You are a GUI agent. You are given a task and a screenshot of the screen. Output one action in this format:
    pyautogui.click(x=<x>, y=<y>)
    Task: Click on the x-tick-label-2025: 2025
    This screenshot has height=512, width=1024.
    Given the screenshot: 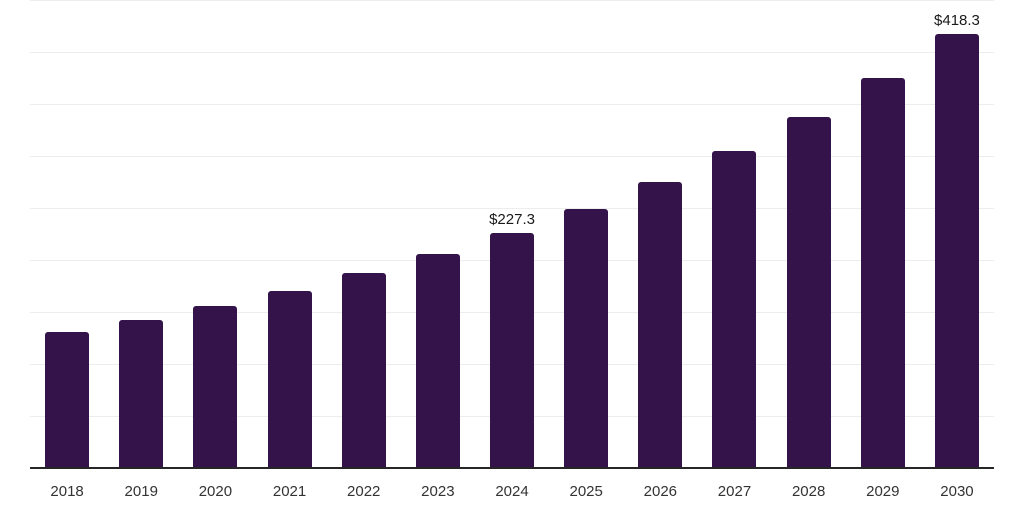 What is the action you would take?
    pyautogui.click(x=586, y=491)
    